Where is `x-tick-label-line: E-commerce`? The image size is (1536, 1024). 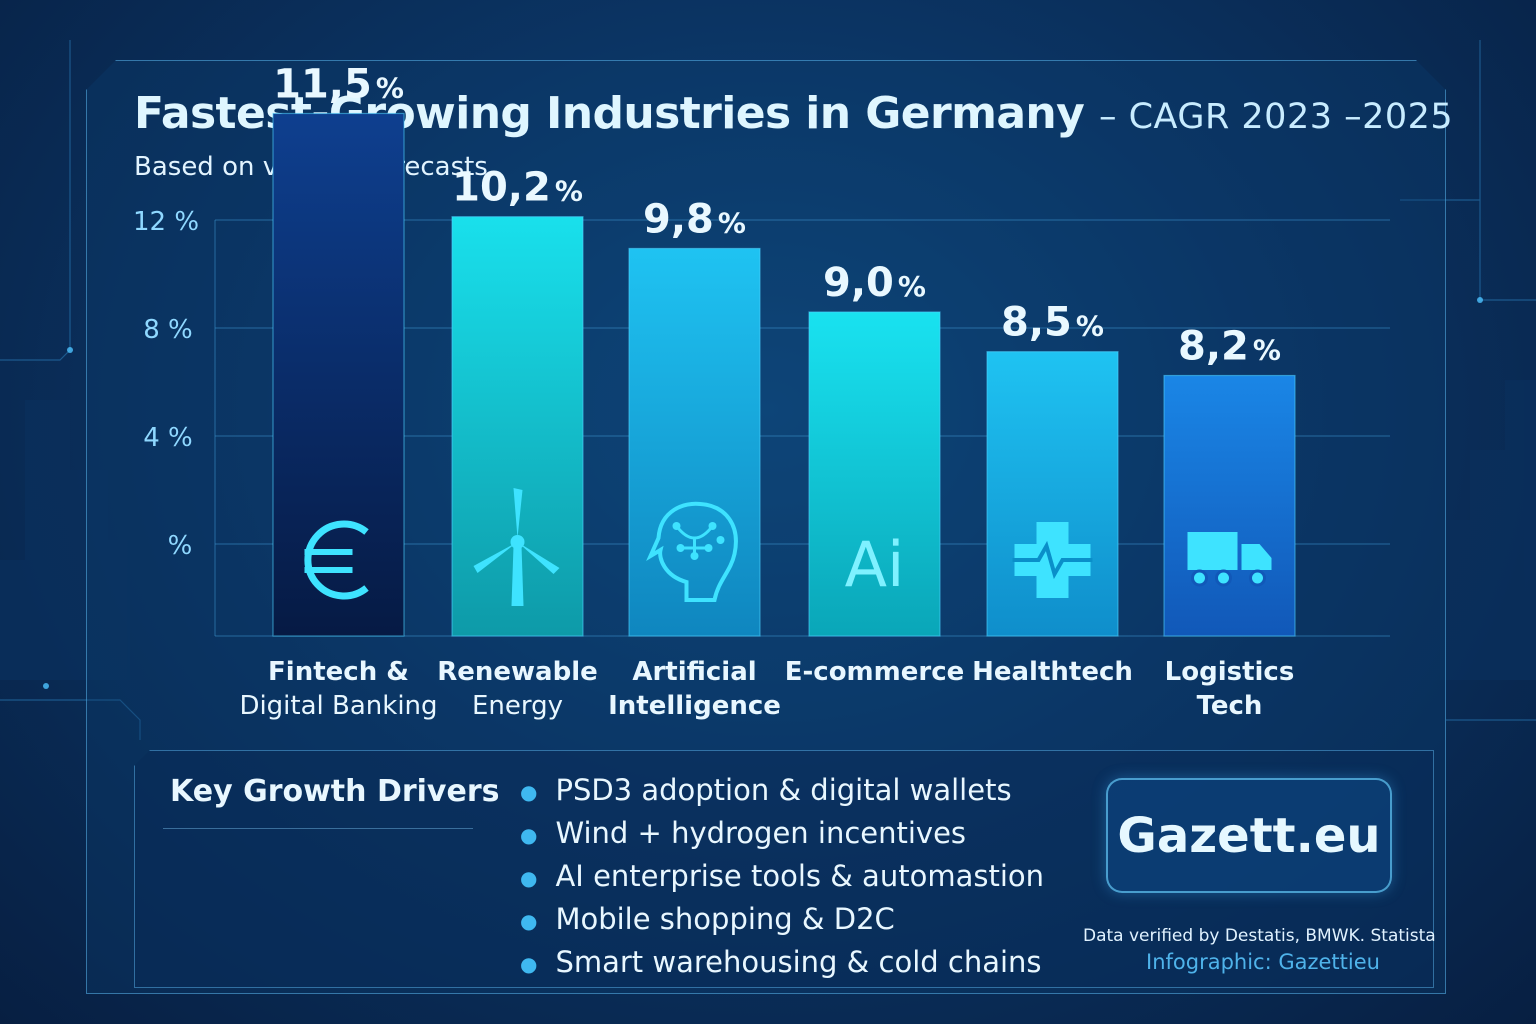 x-tick-label-line: E-commerce is located at coordinates (874, 672).